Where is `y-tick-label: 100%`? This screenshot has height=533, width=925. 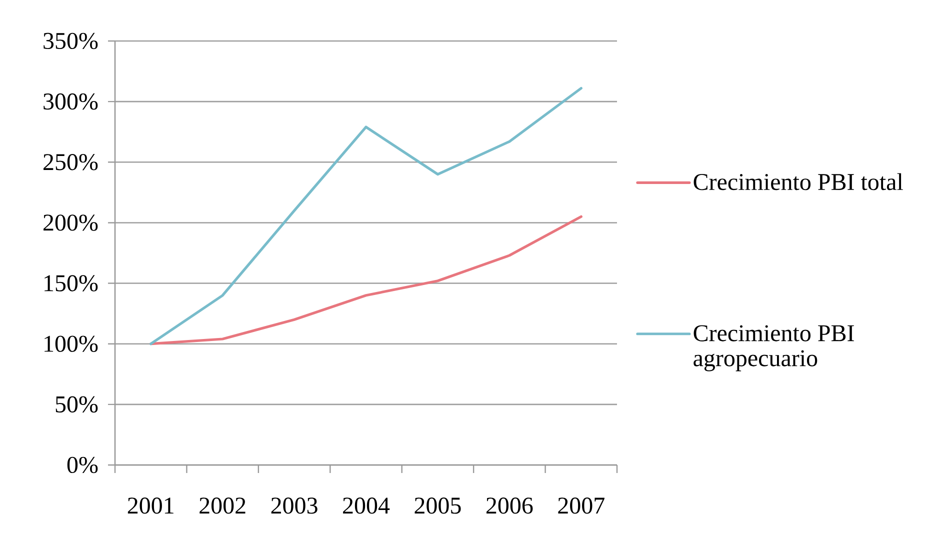 y-tick-label: 100% is located at coordinates (71, 344).